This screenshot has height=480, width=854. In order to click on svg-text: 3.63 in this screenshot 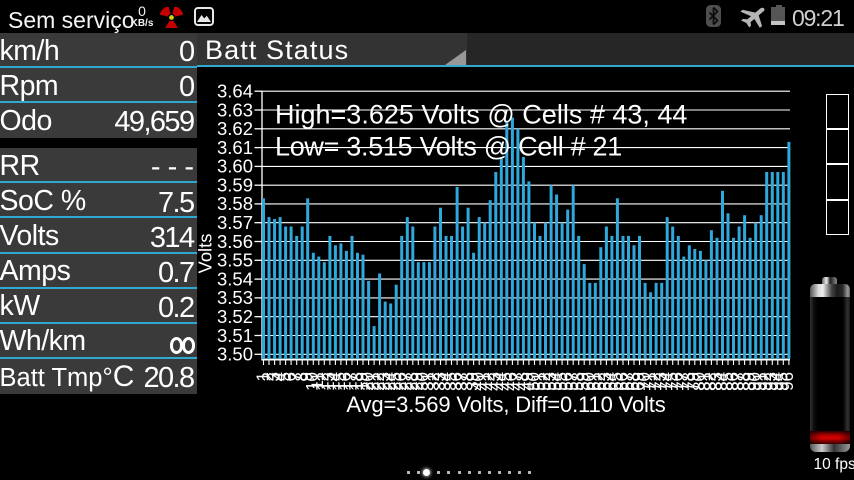, I will do `click(235, 109)`.